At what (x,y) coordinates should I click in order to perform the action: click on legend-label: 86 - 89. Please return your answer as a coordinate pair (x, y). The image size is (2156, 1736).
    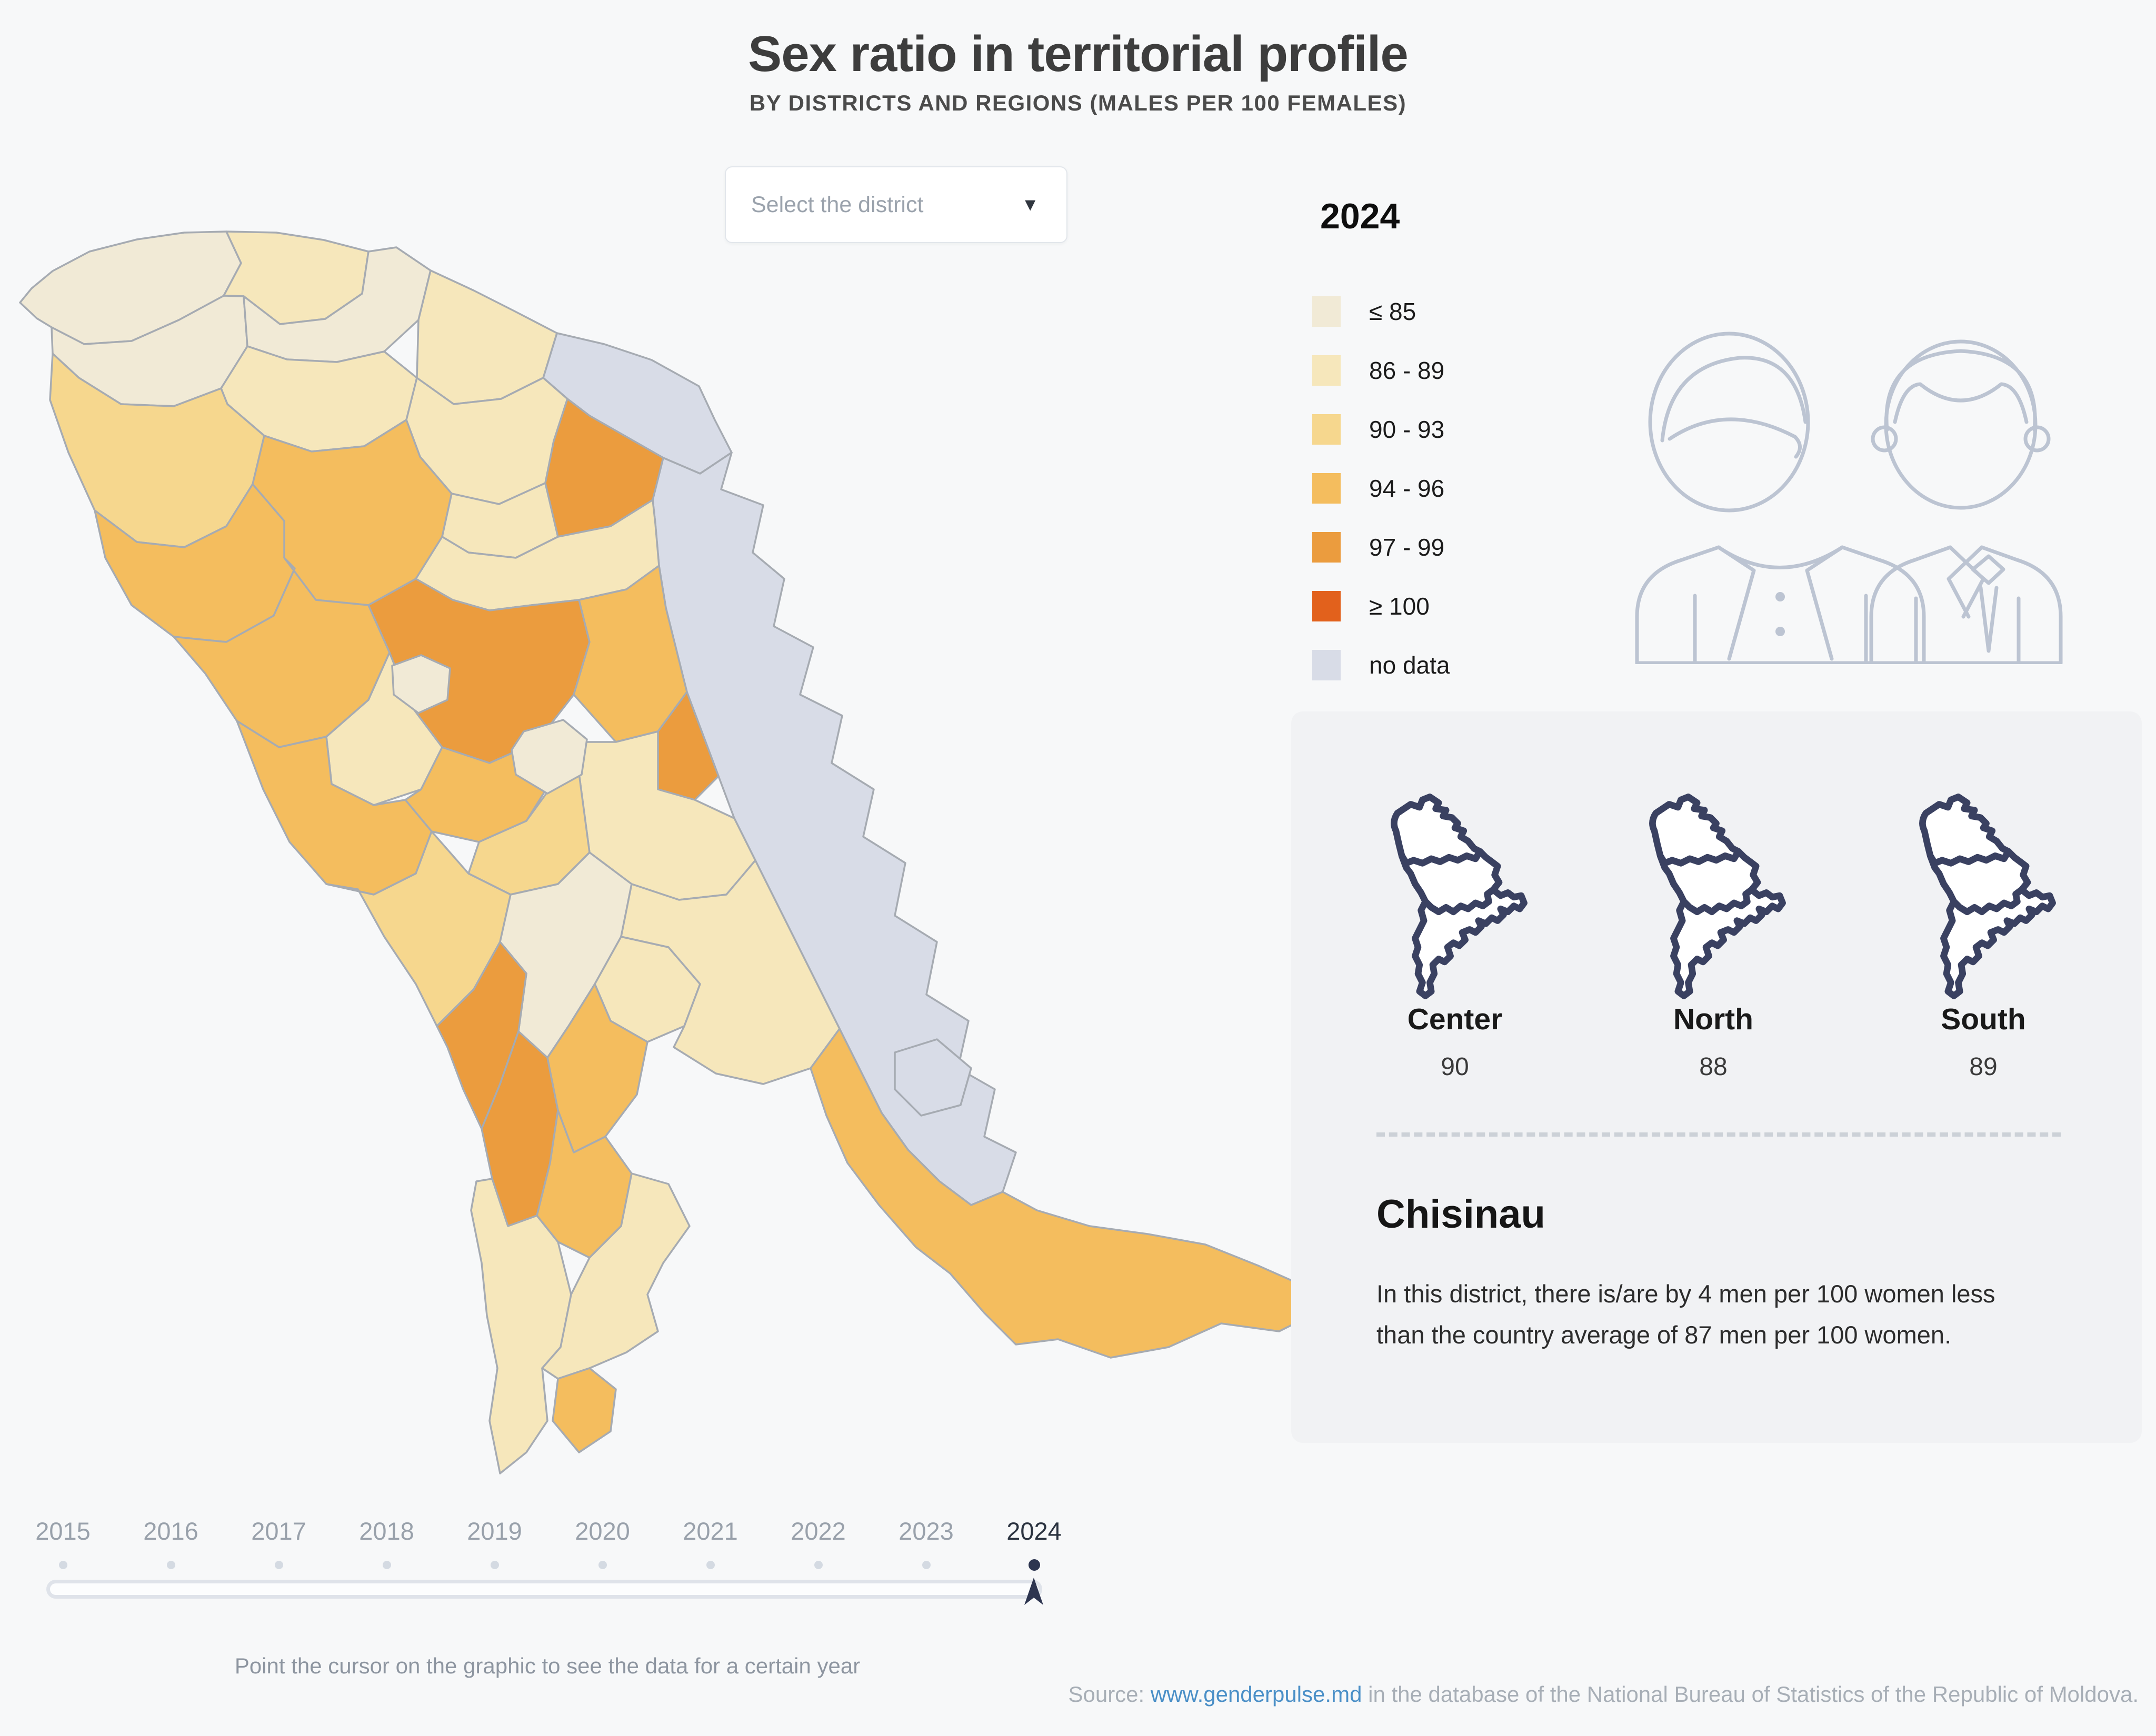
    Looking at the image, I should click on (1407, 370).